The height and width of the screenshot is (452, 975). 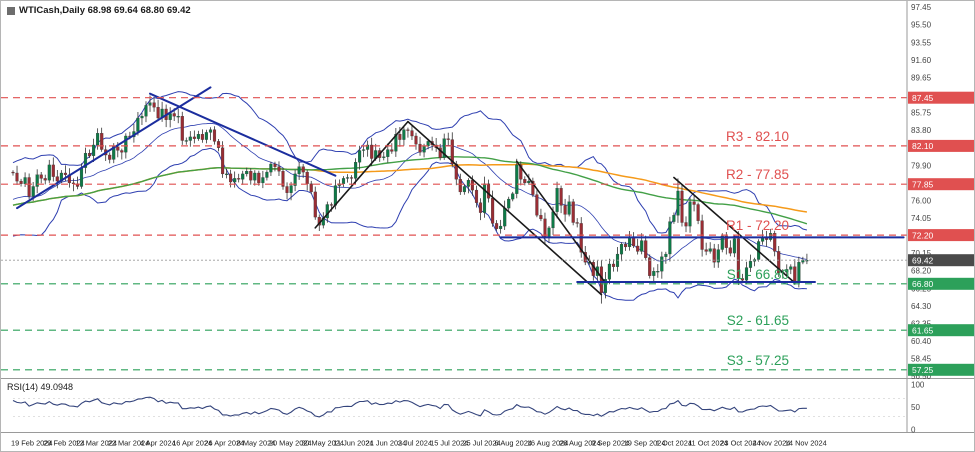 I want to click on support-price-tag-text: 57.25, so click(x=923, y=370).